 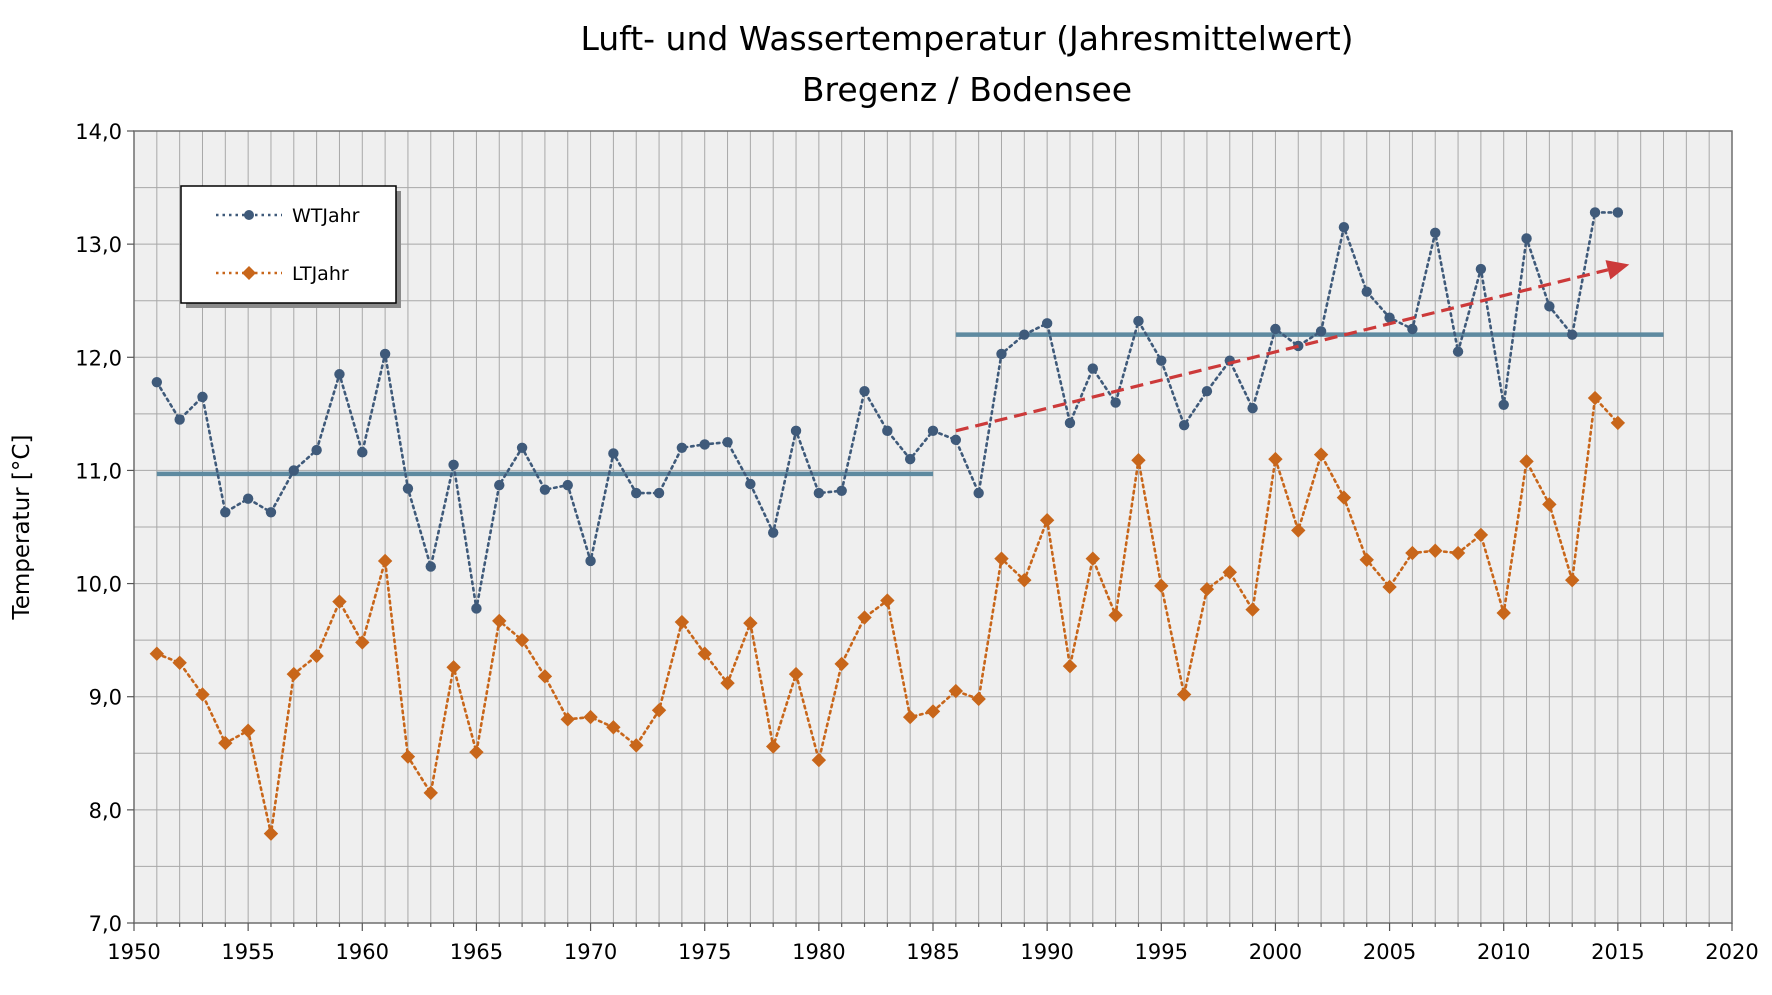 What do you see at coordinates (967, 89) in the screenshot?
I see `chart-subtitle: Bregenz / Bodensee` at bounding box center [967, 89].